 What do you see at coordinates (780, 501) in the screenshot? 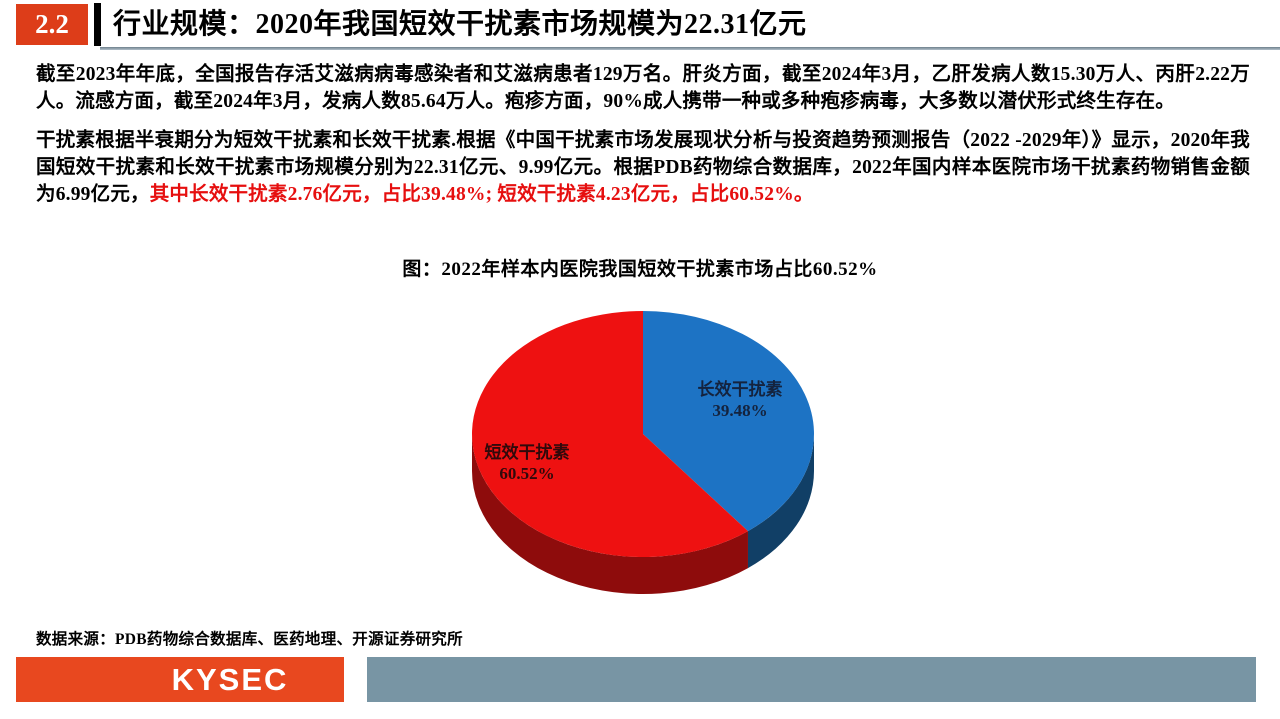
I see `pie-side-long` at bounding box center [780, 501].